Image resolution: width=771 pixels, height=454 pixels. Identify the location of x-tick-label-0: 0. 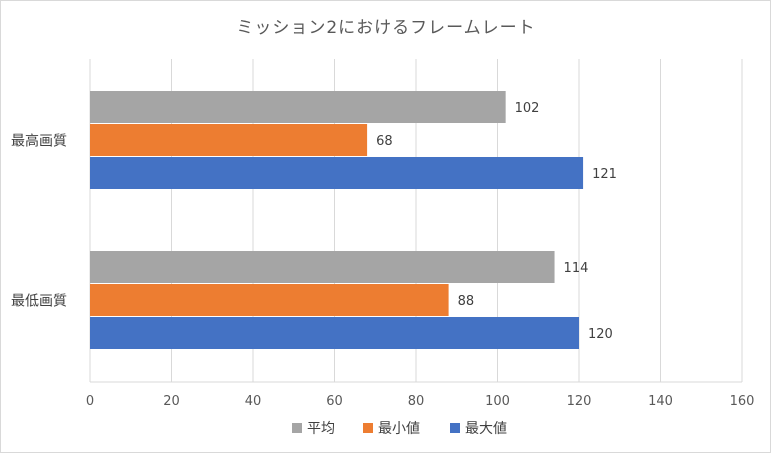
(90, 401).